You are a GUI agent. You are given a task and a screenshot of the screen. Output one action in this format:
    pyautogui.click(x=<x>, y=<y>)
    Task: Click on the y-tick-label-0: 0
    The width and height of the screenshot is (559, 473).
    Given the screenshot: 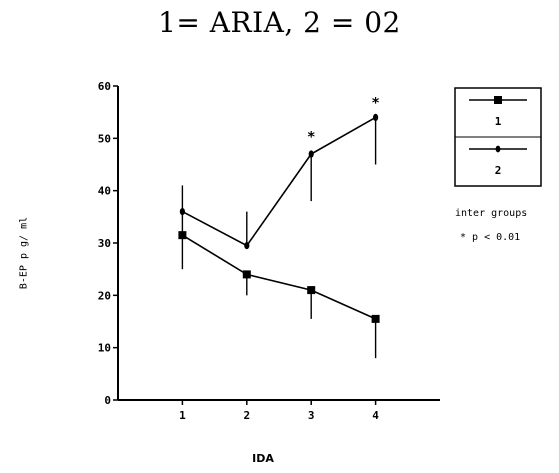 What is the action you would take?
    pyautogui.click(x=107, y=400)
    